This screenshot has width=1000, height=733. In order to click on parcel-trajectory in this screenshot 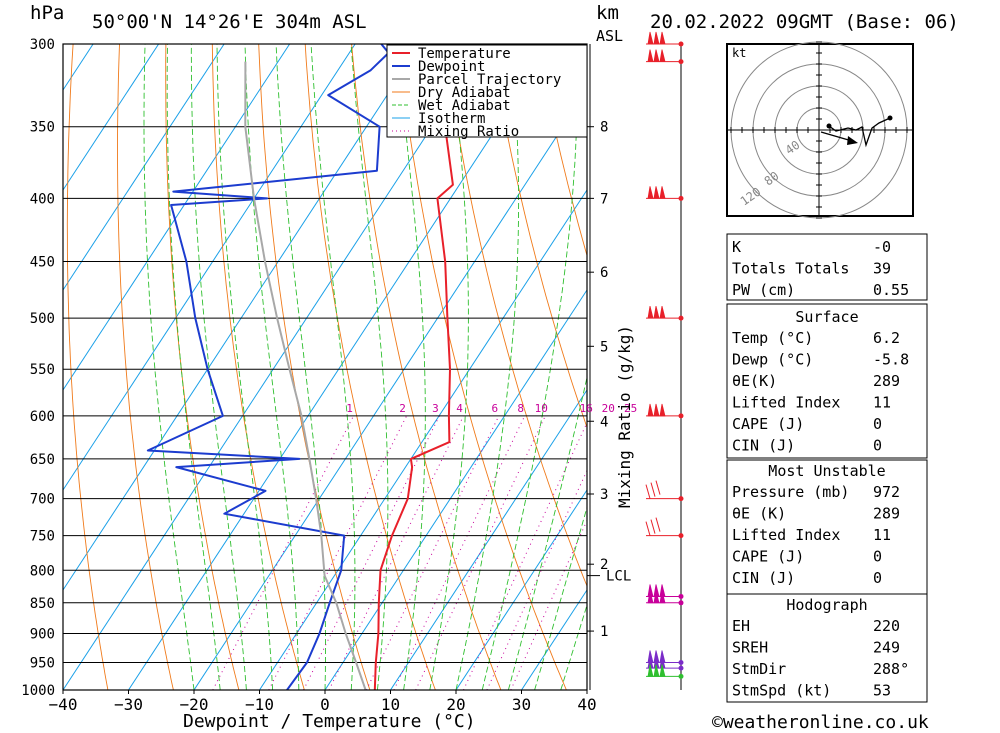, I will do `click(305, 375)`.